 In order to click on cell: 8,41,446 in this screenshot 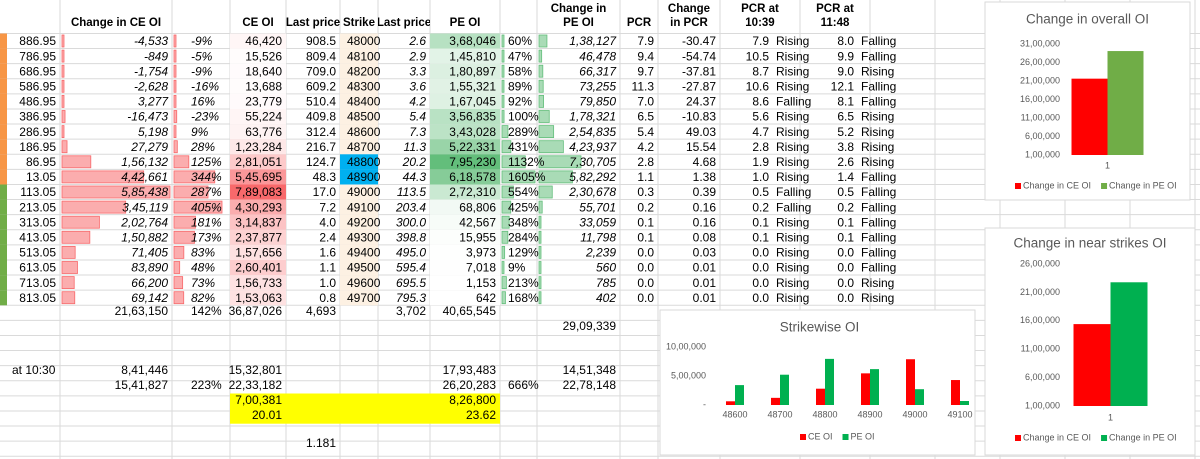, I will do `click(144, 370)`.